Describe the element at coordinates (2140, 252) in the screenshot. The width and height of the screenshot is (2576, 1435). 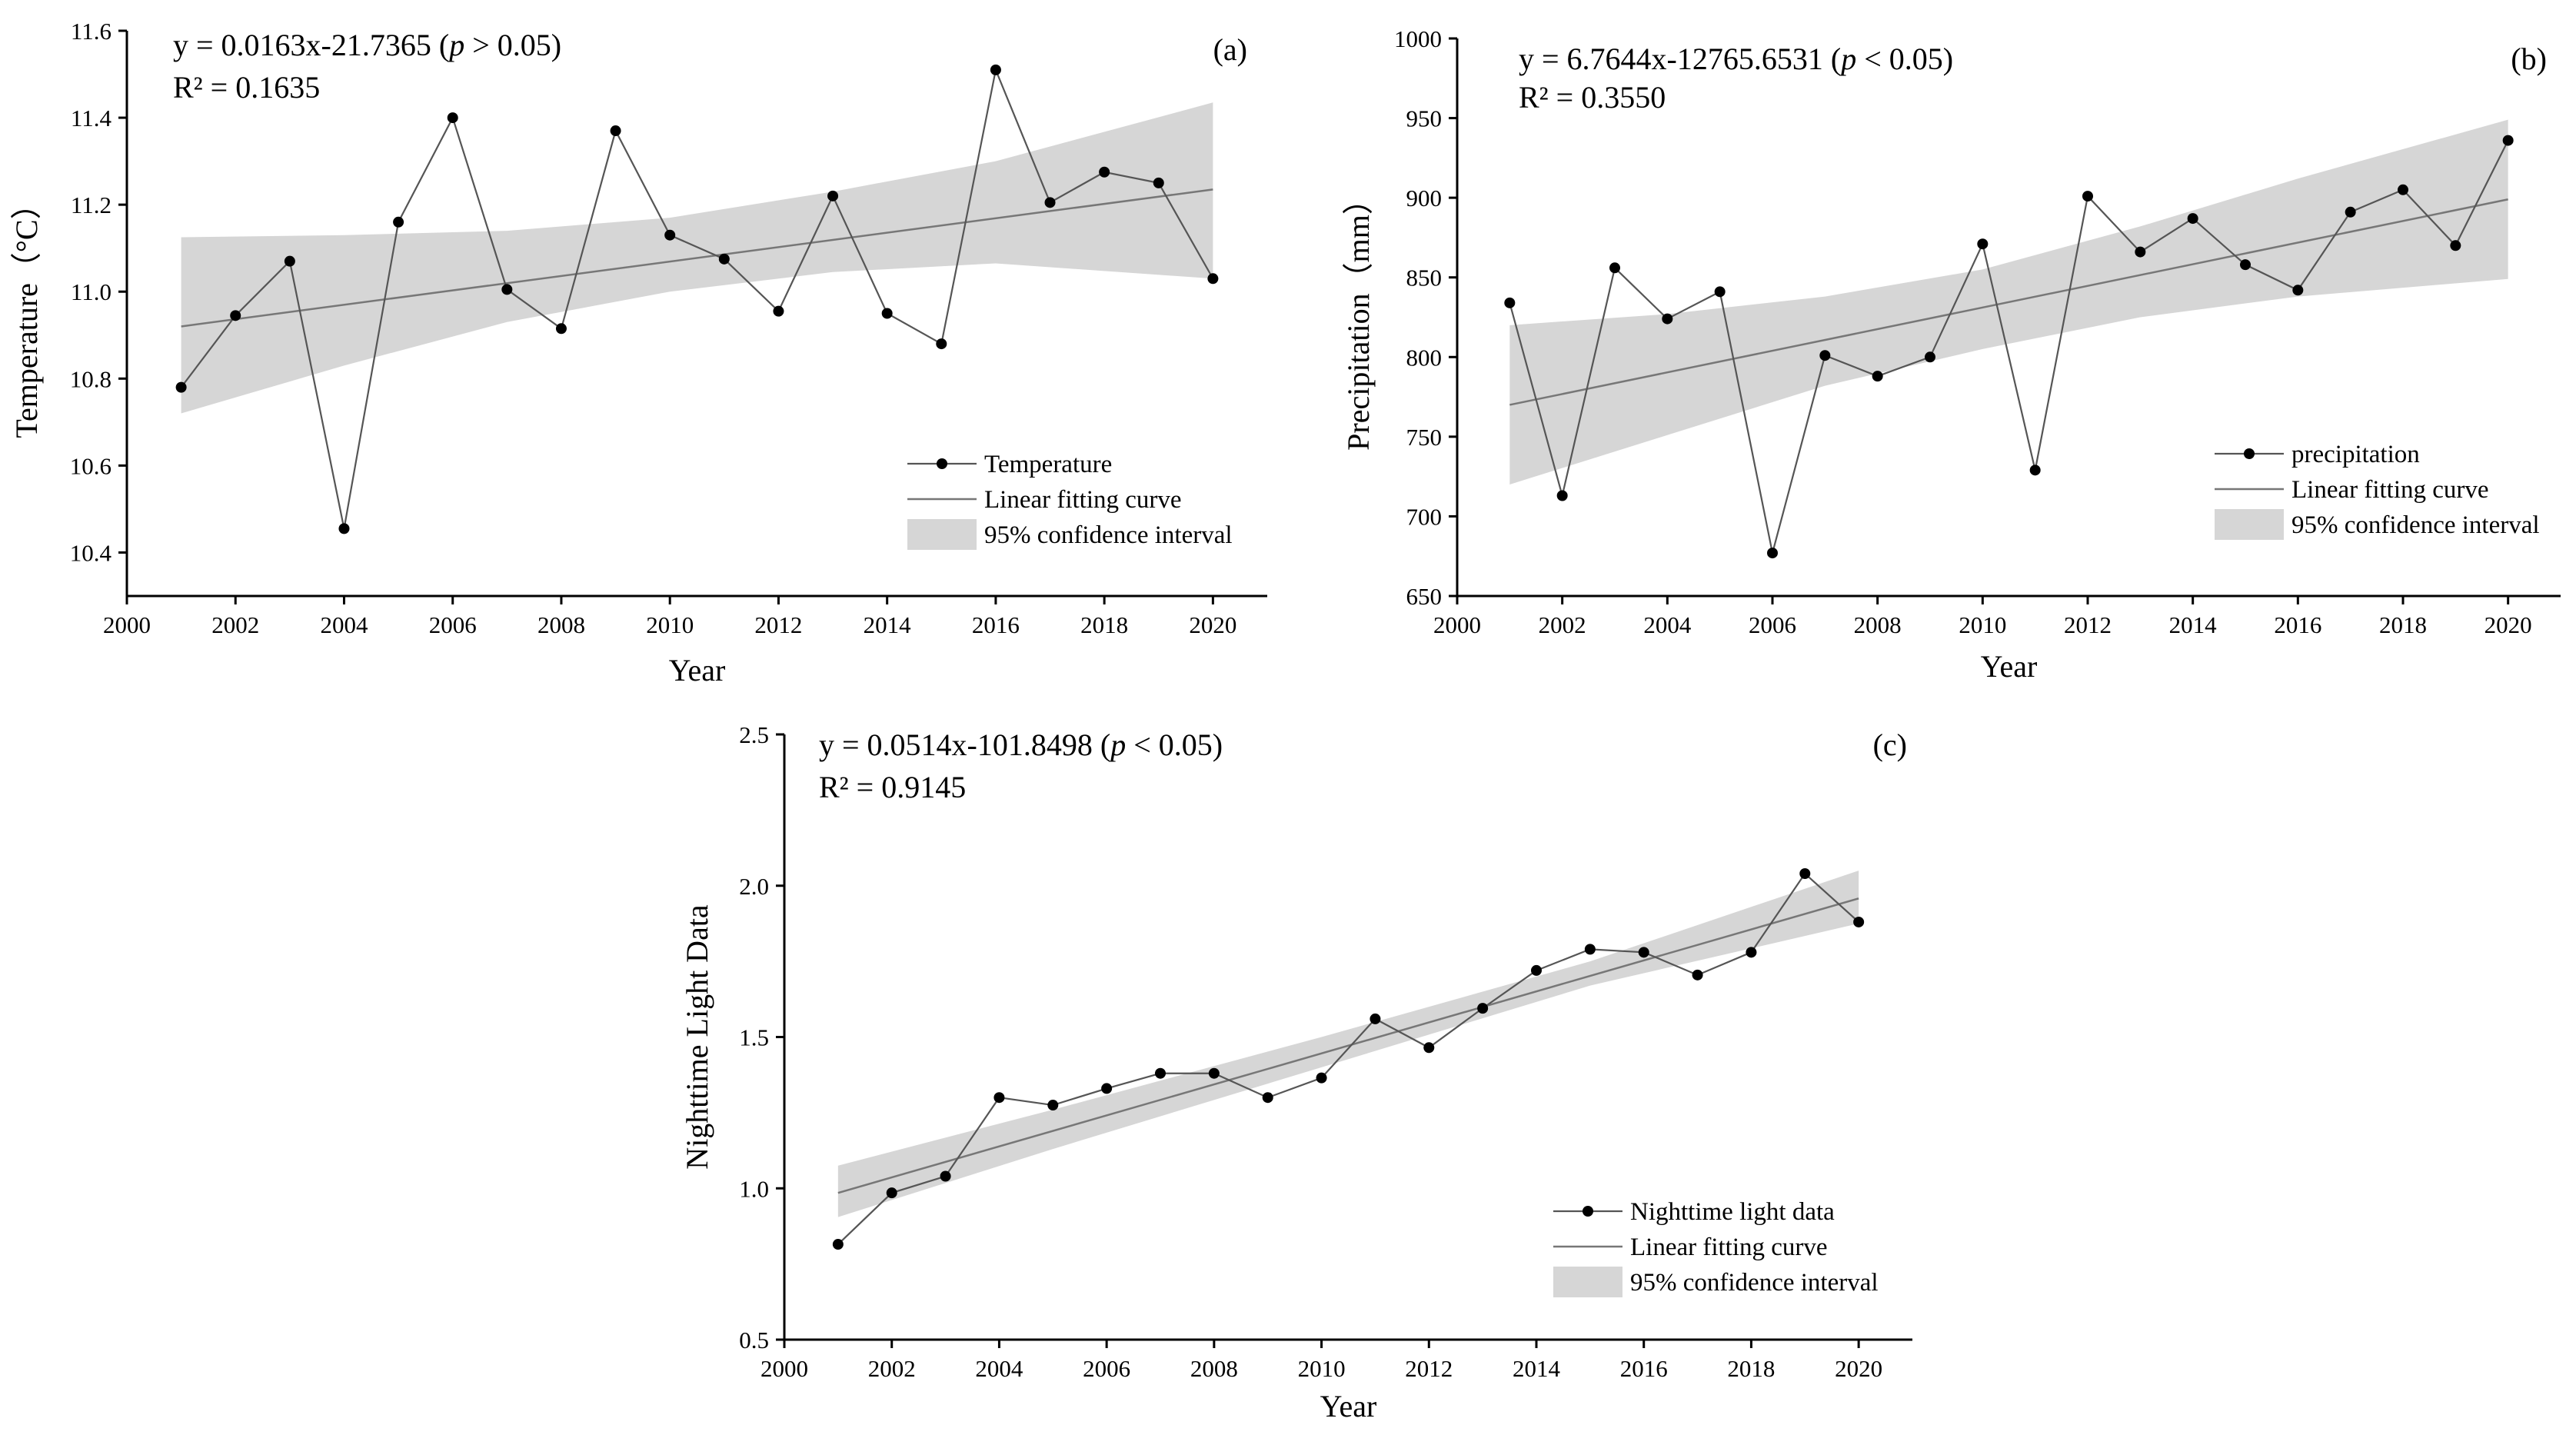
I see `chart-b-point-2013` at that location.